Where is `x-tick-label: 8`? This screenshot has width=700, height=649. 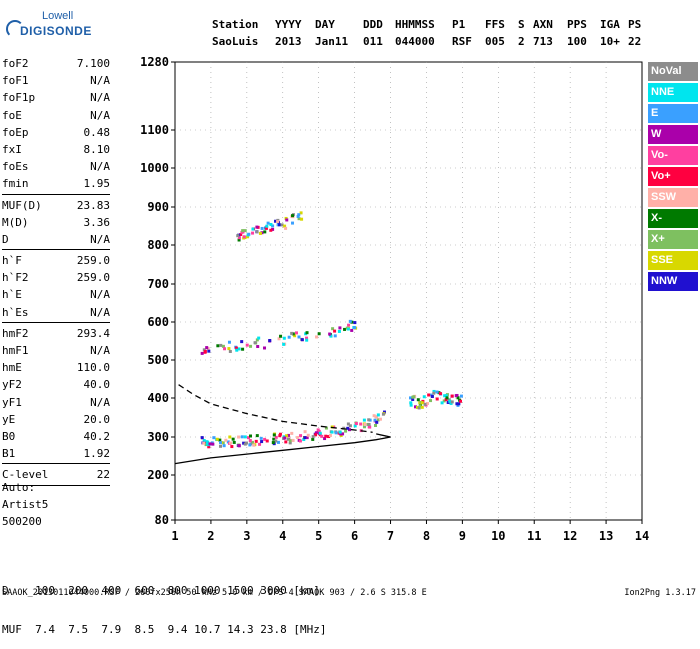
x-tick-label: 8 is located at coordinates (426, 536).